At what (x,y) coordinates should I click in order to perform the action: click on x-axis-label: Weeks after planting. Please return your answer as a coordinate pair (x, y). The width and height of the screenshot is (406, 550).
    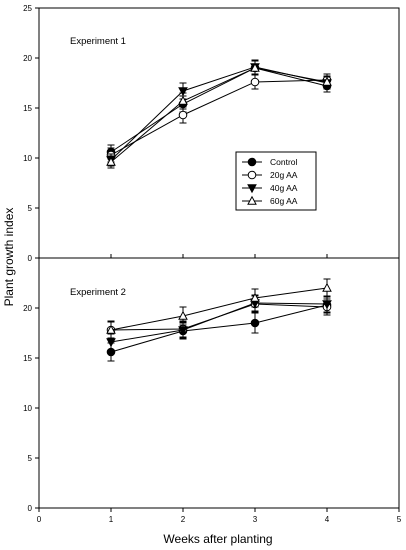
    Looking at the image, I should click on (217, 539).